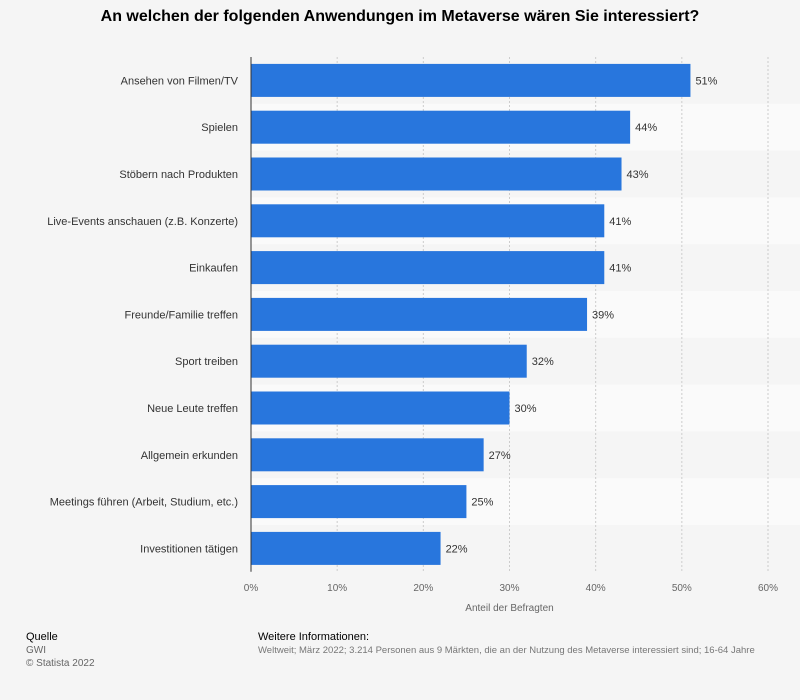 This screenshot has width=800, height=700. What do you see at coordinates (706, 81) in the screenshot?
I see `value-label: 51%` at bounding box center [706, 81].